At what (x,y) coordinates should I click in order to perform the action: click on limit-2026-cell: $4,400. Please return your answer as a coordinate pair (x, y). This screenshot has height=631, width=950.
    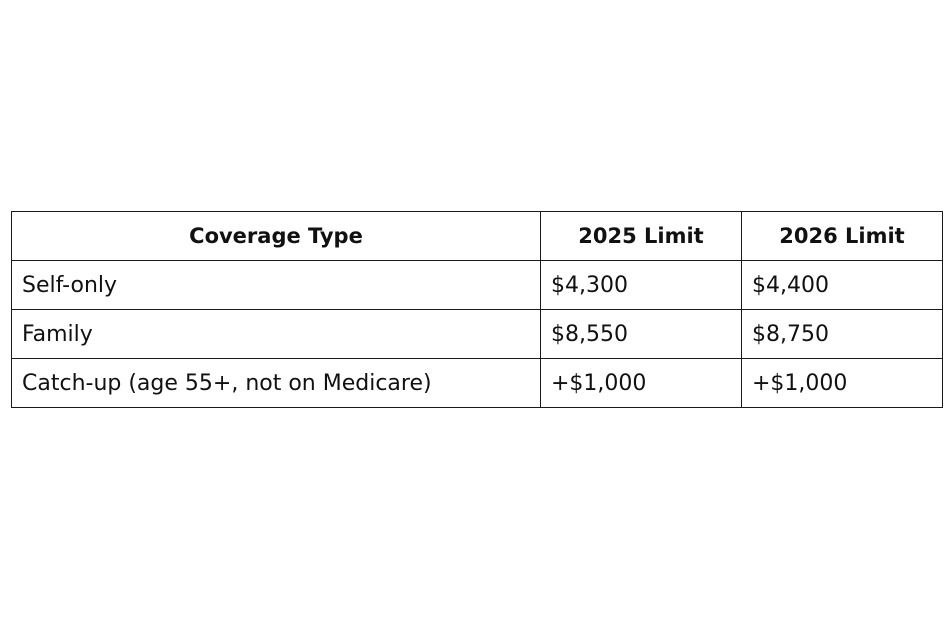
    Looking at the image, I should click on (842, 285).